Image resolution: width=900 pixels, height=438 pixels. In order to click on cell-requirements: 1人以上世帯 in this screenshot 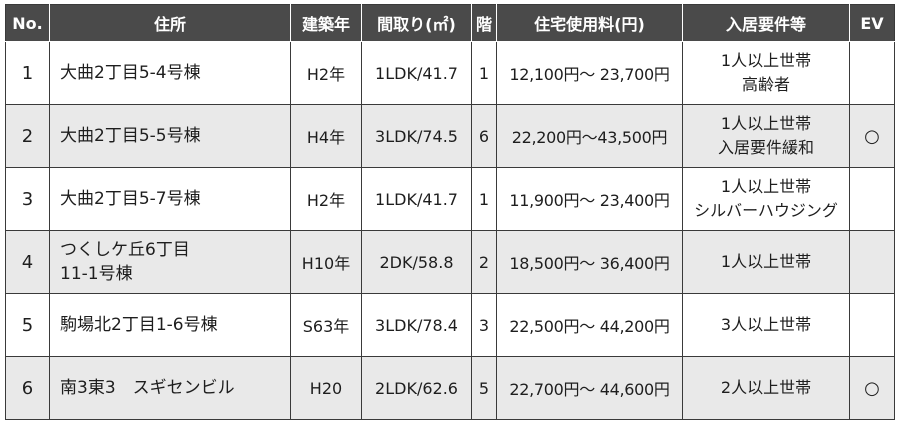, I will do `click(766, 262)`.